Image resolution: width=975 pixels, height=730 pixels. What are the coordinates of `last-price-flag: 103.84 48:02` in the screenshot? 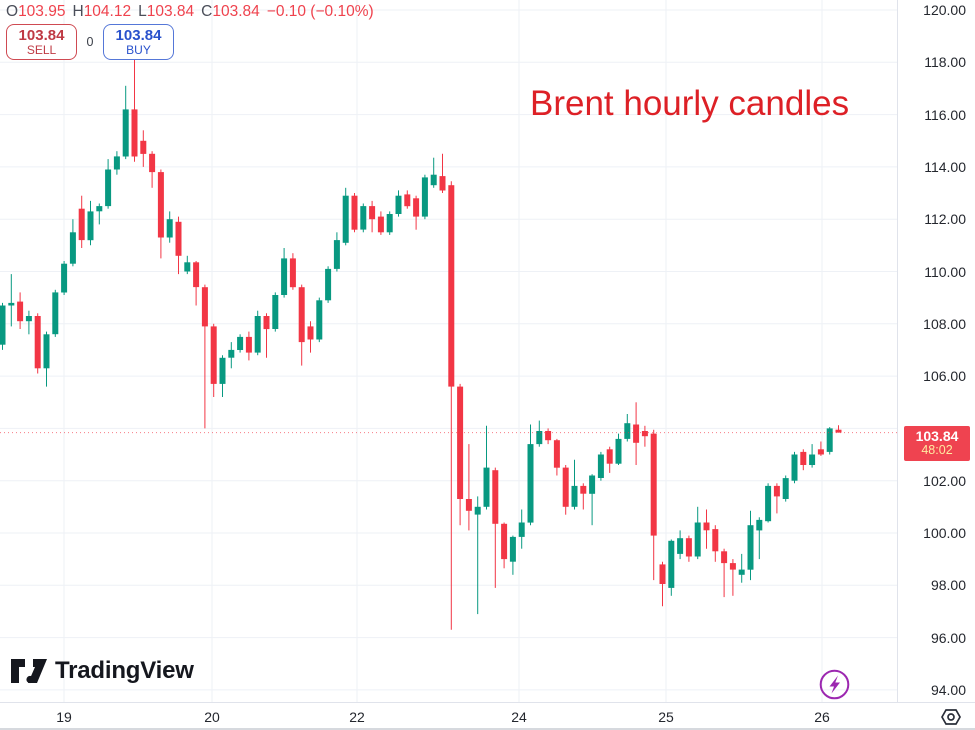 It's located at (937, 443).